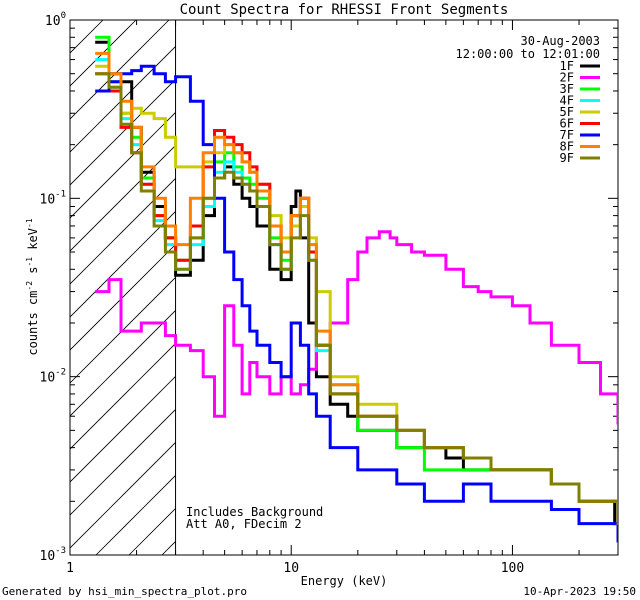 This screenshot has height=600, width=640. What do you see at coordinates (567, 135) in the screenshot?
I see `legend-label-7f: 7F` at bounding box center [567, 135].